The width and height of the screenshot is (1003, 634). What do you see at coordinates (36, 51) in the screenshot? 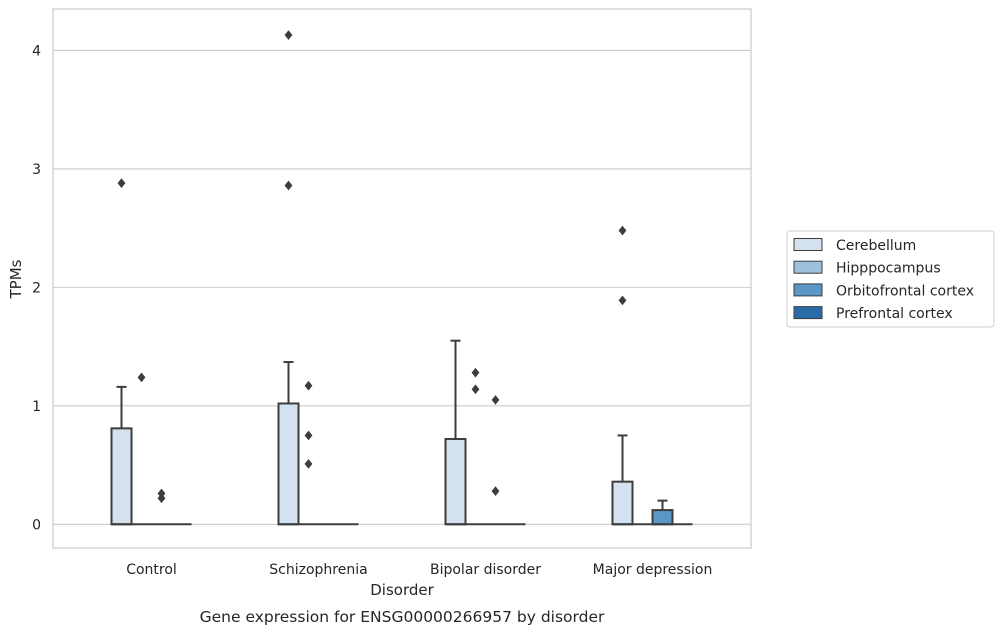
I see `y-tick-label: 4` at bounding box center [36, 51].